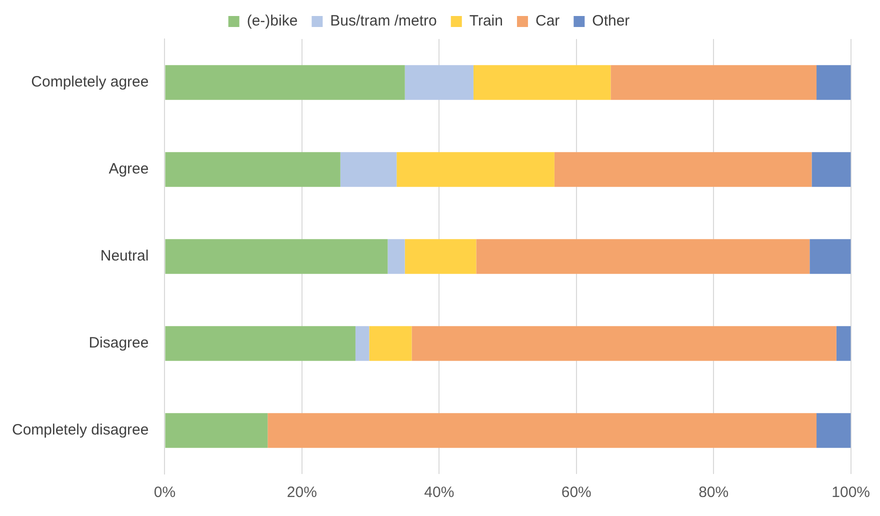  What do you see at coordinates (165, 493) in the screenshot?
I see `x-tick-label: 0%` at bounding box center [165, 493].